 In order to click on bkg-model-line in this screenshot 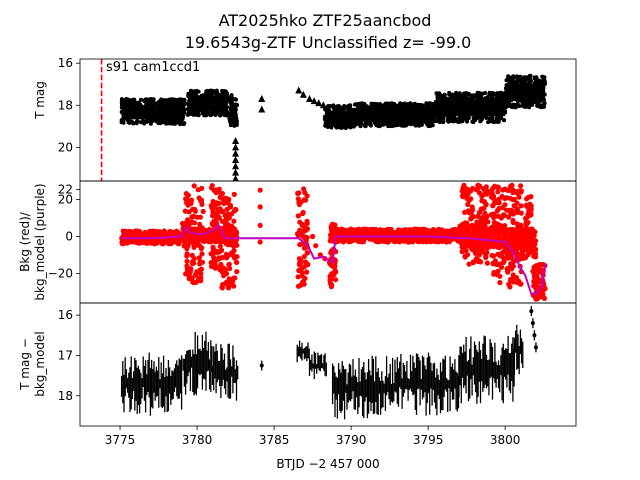, I will do `click(334, 259)`.